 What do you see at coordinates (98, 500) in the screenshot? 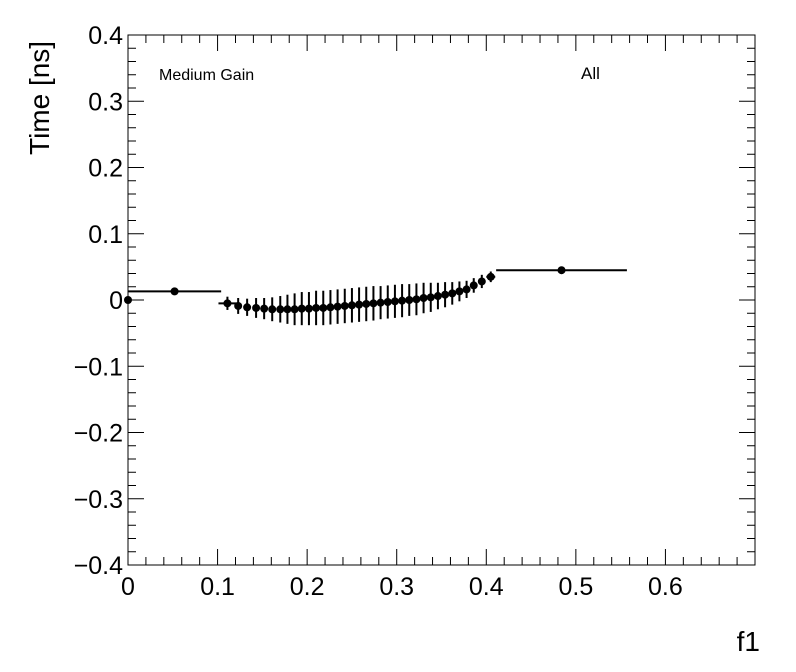
I see `y-tick-label: −0.3` at bounding box center [98, 500].